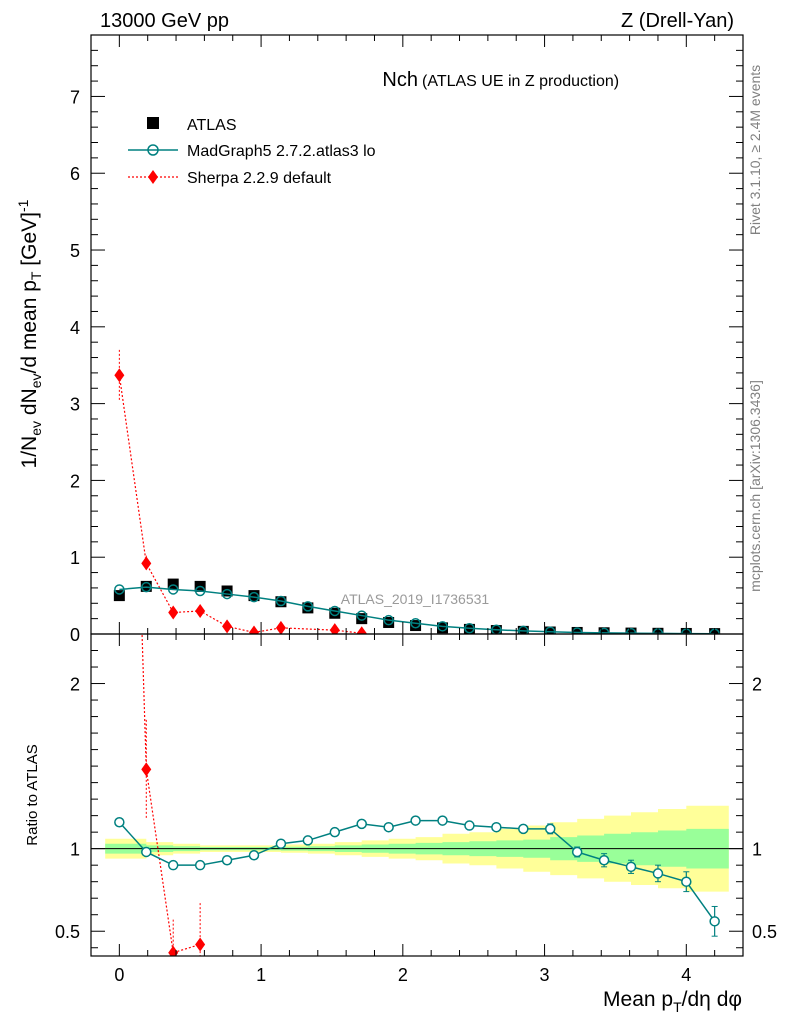  I want to click on x-tick-label: 3, so click(545, 975).